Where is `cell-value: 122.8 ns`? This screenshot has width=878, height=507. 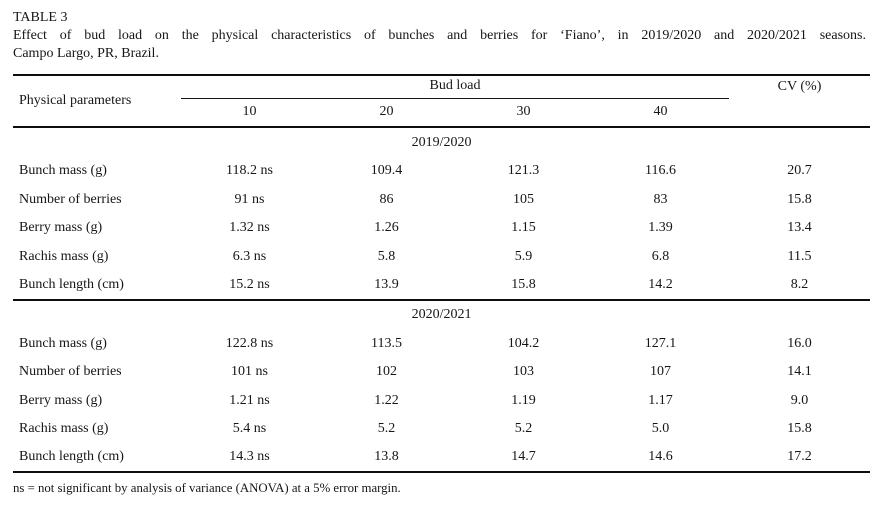
cell-value: 122.8 ns is located at coordinates (249, 343).